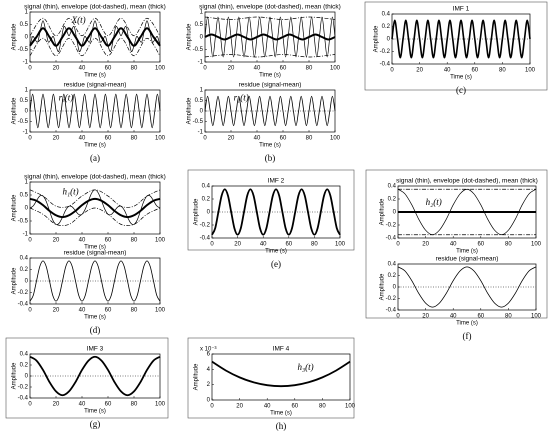  I want to click on panel-label: (b), so click(270, 158).